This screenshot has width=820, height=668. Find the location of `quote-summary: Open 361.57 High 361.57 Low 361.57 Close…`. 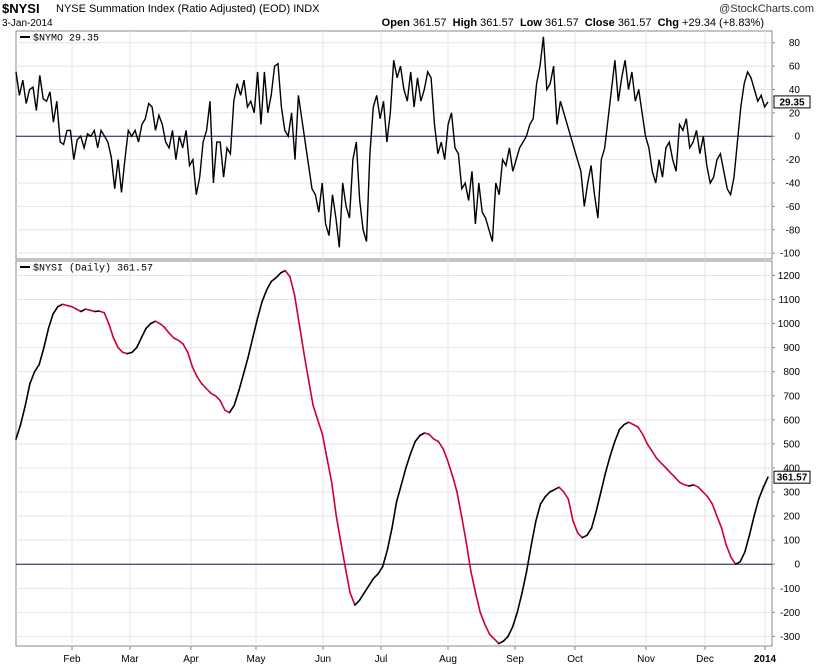

quote-summary: Open 361.57 High 361.57 Low 361.57 Close… is located at coordinates (573, 23).